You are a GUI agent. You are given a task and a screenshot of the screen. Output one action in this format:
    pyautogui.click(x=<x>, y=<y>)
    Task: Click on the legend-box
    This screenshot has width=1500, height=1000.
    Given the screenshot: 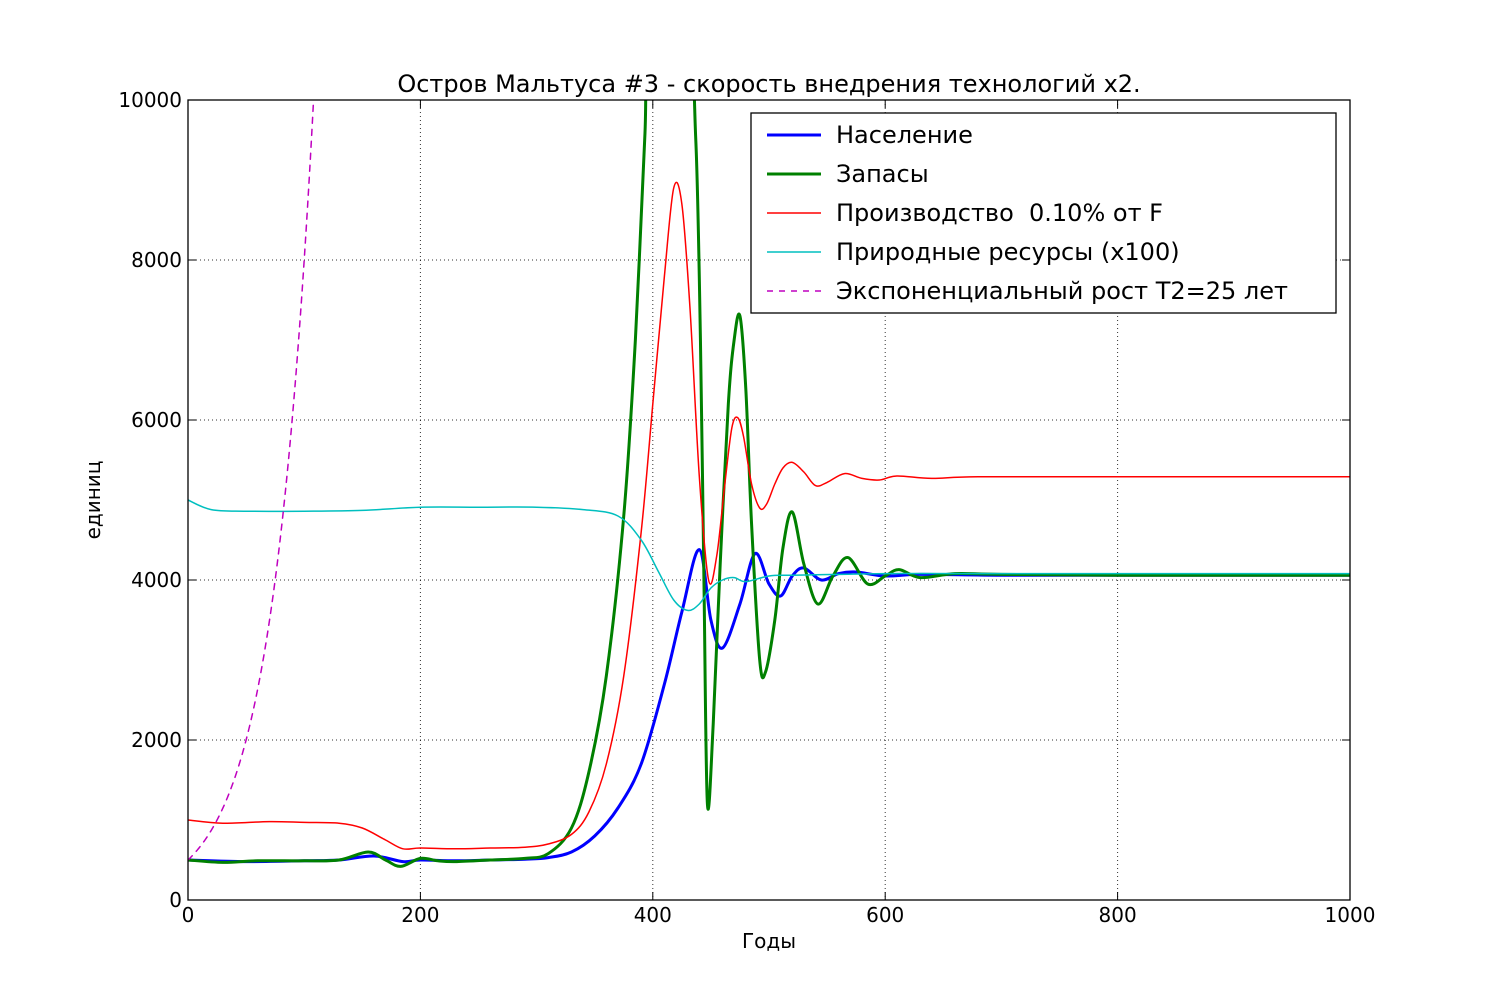 What is the action you would take?
    pyautogui.click(x=1043, y=213)
    